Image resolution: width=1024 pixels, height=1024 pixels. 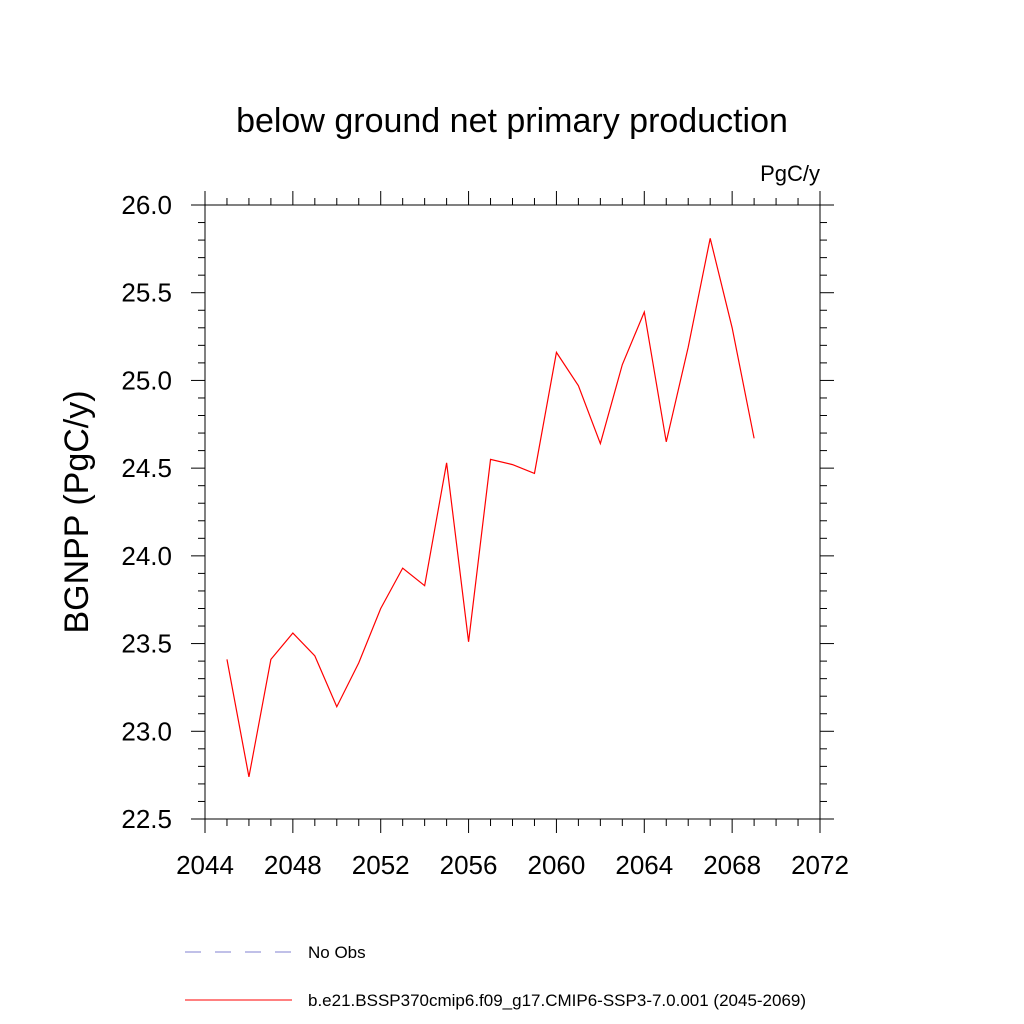 What do you see at coordinates (146, 556) in the screenshot?
I see `y-tick-label: 24.0` at bounding box center [146, 556].